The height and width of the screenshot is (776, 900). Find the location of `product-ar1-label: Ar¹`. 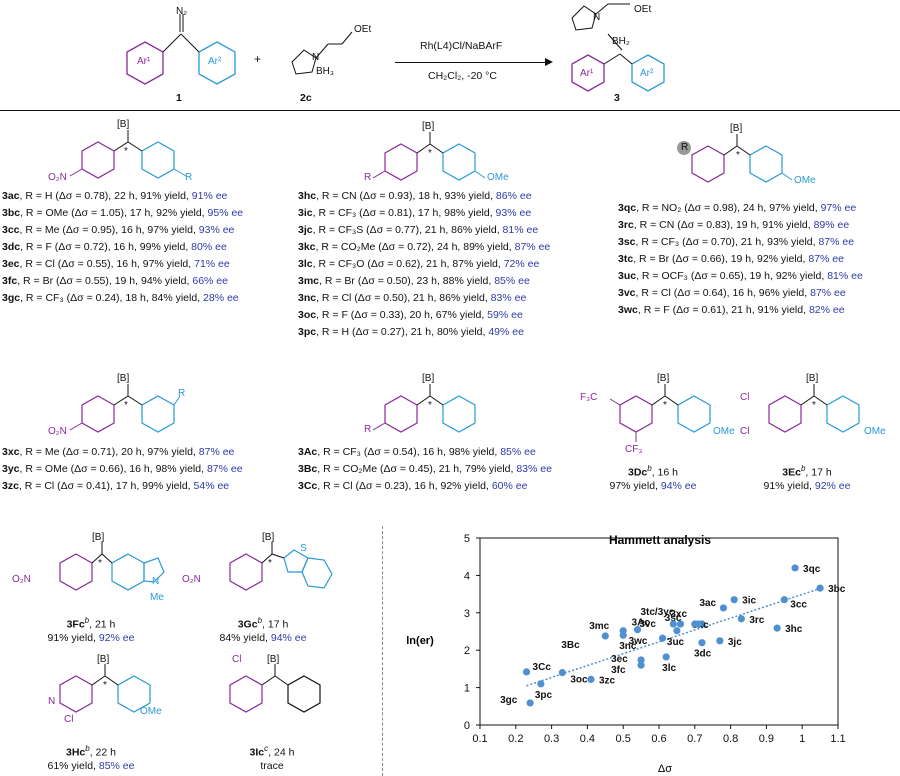

product-ar1-label: Ar¹ is located at coordinates (587, 73).